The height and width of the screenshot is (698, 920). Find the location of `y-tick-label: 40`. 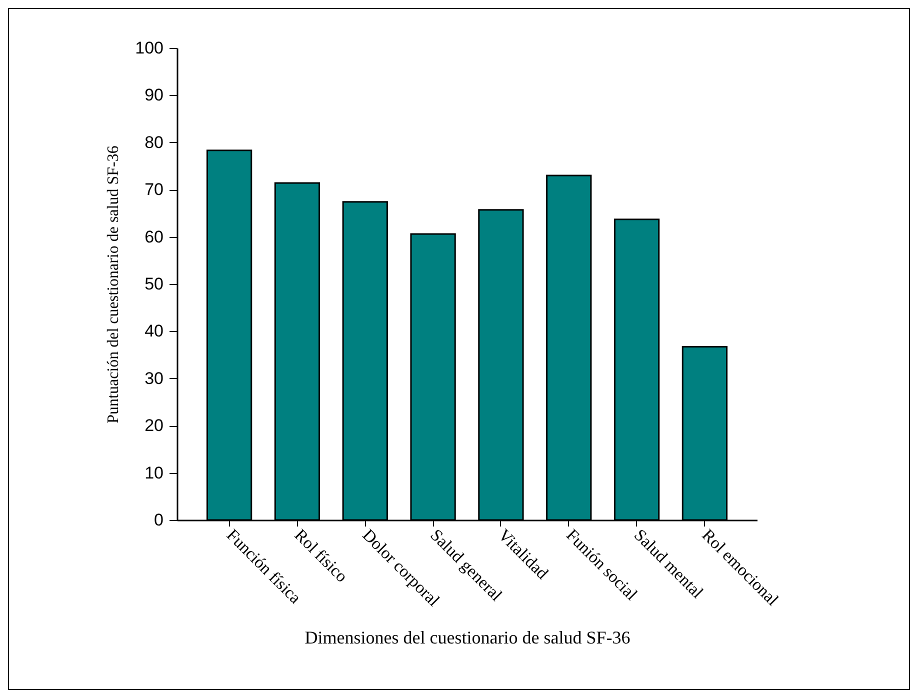

y-tick-label: 40 is located at coordinates (154, 331).